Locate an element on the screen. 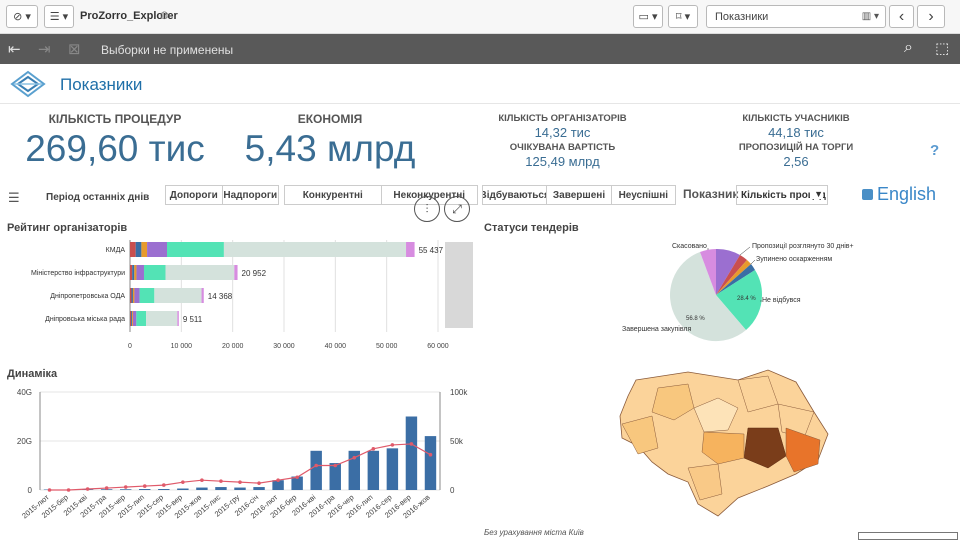 This screenshot has height=540, width=960. dynamics-right-tick: 100k is located at coordinates (459, 392).